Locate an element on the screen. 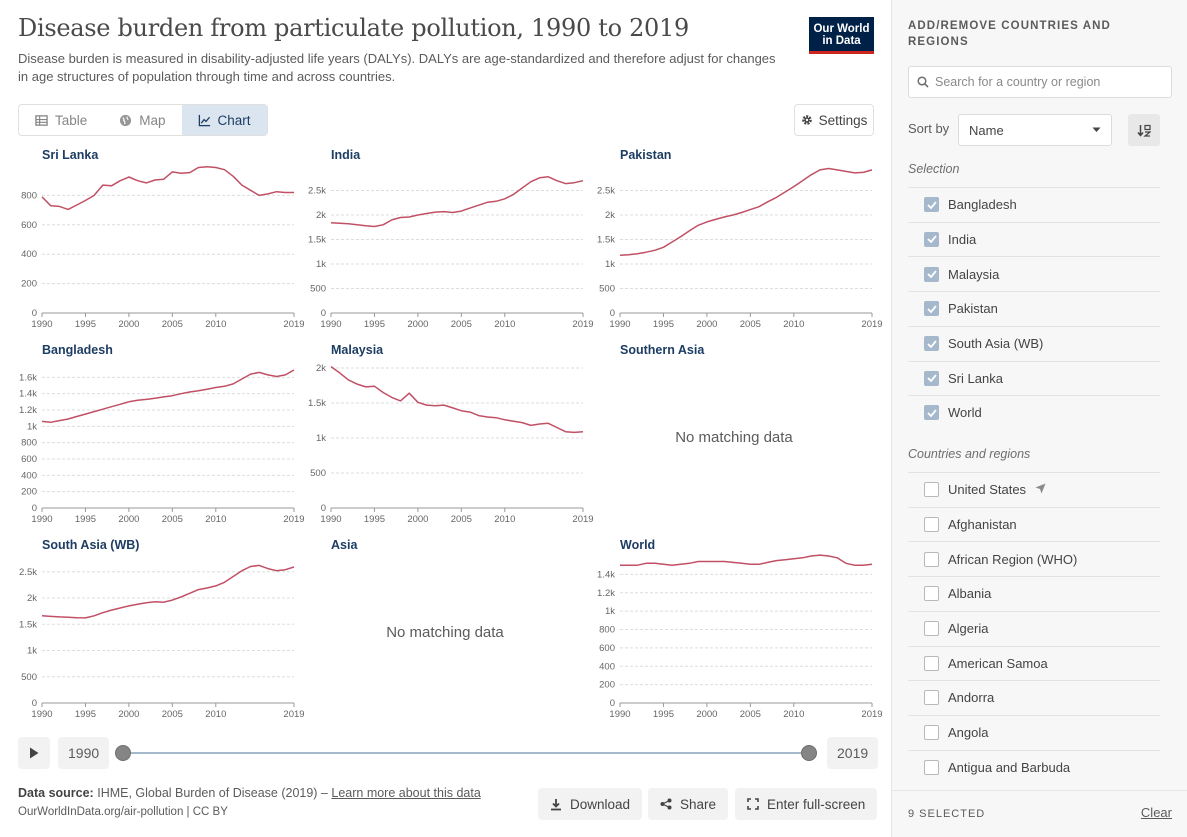  globe-icon is located at coordinates (126, 120).